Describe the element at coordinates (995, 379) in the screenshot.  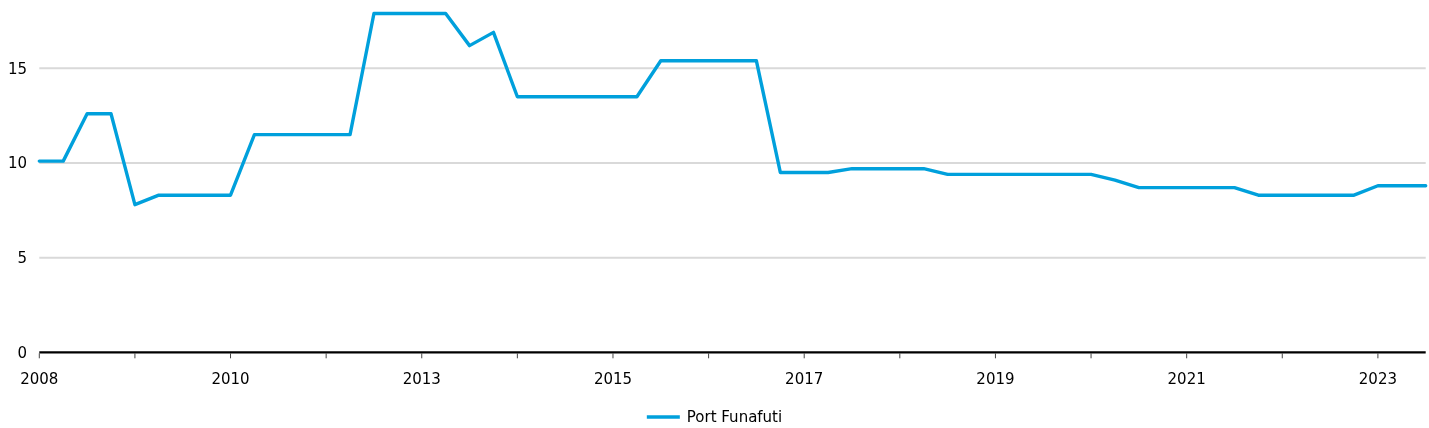
I see `x-tick-label: 2019` at that location.